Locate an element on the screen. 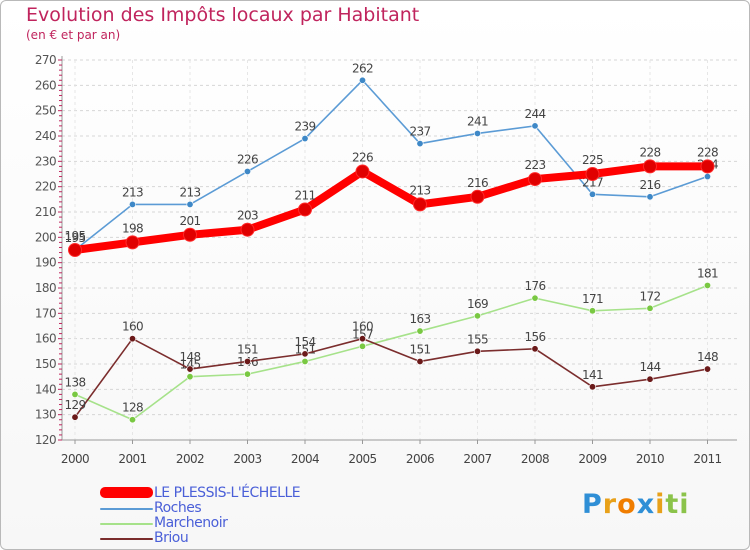  y-tick-label: 200 is located at coordinates (45, 237).